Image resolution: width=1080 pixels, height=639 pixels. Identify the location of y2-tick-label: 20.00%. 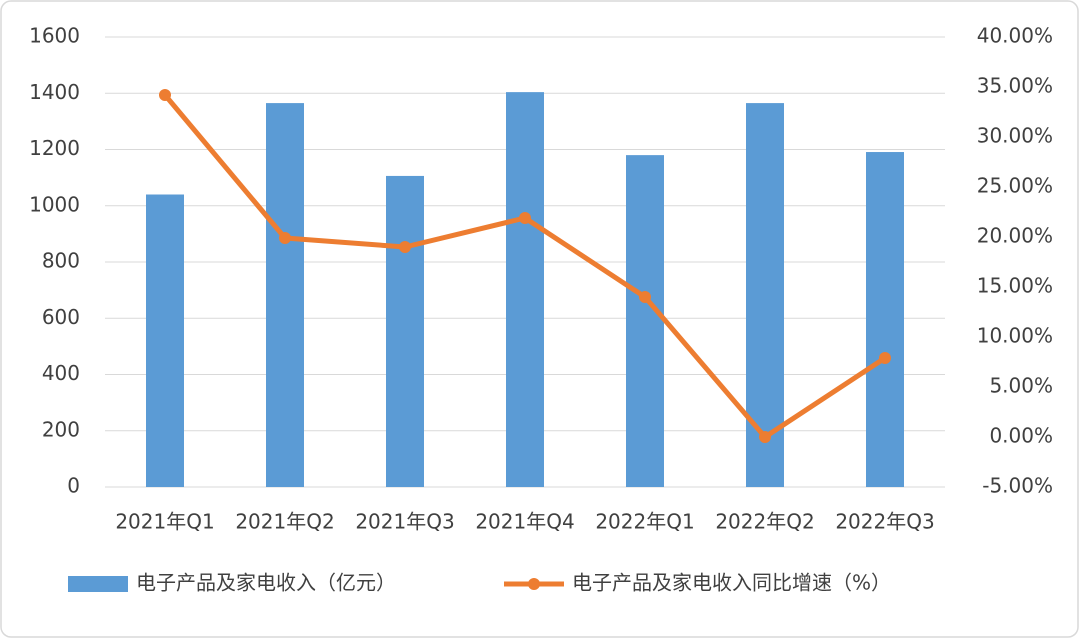
(1015, 236).